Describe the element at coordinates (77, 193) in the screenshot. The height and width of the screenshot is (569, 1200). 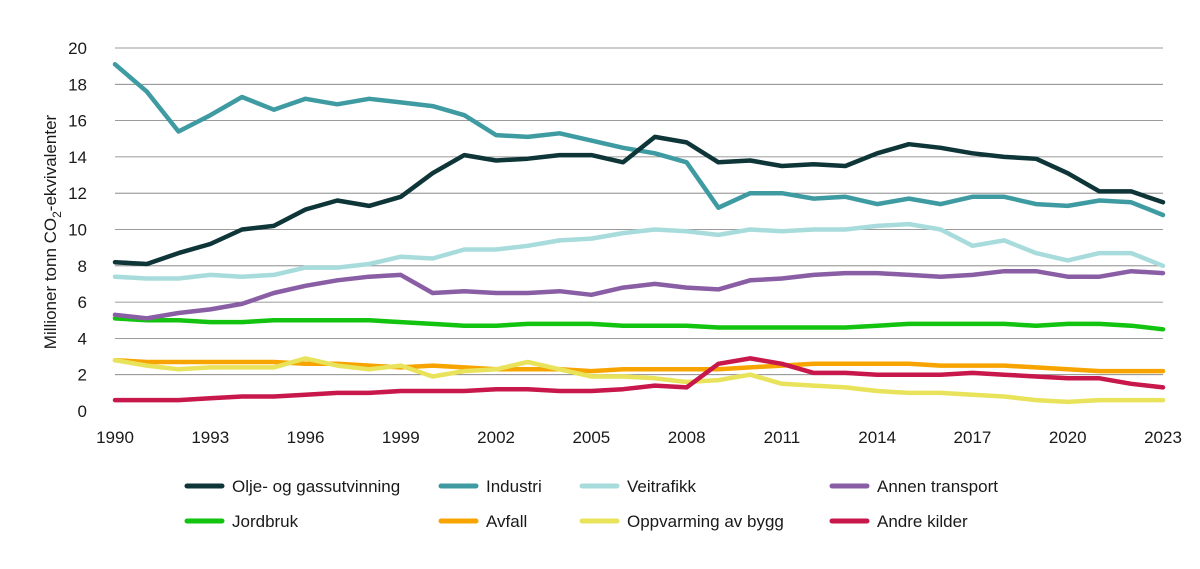
I see `y-tick-label: 12` at that location.